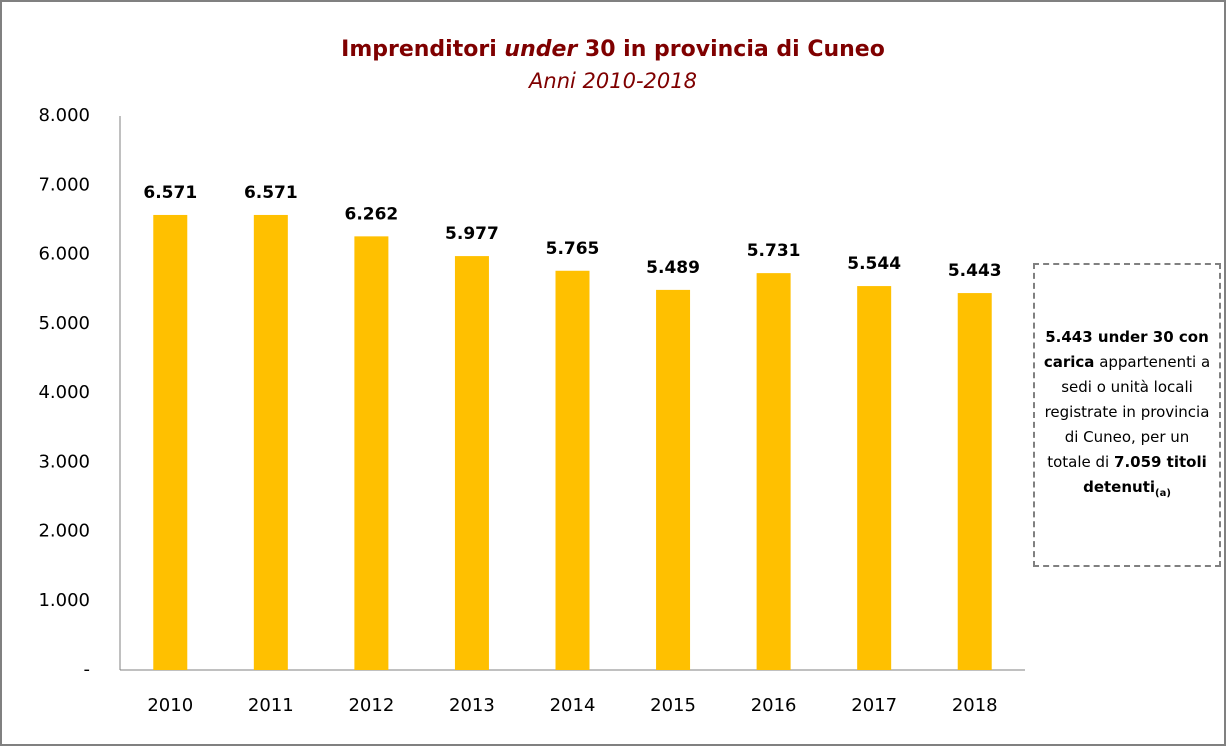 Image resolution: width=1226 pixels, height=746 pixels. Describe the element at coordinates (731, 49) in the screenshot. I see `title-part: 30 in provincia di Cuneo` at that location.